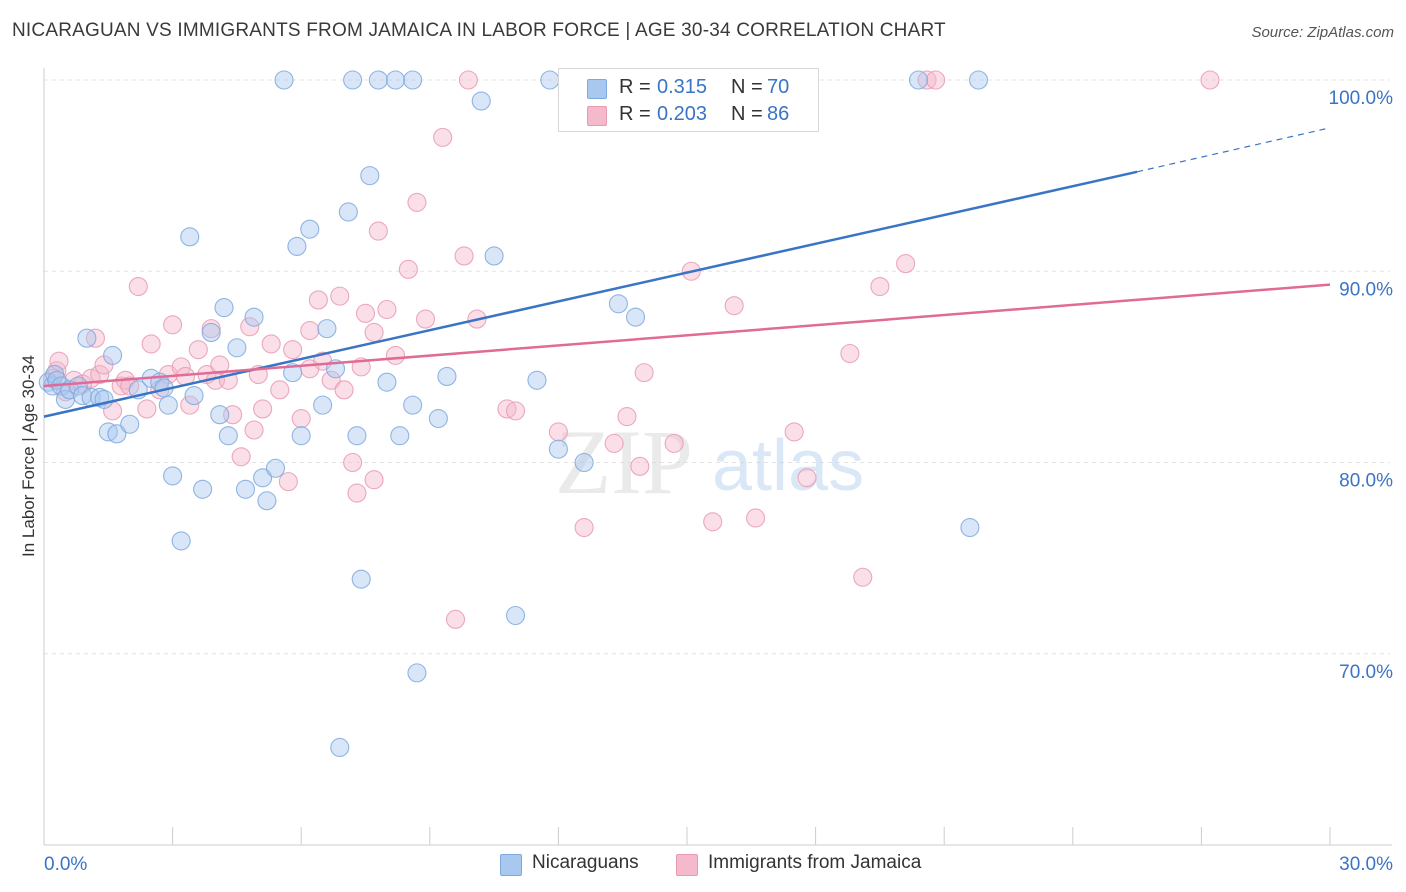 The width and height of the screenshot is (1406, 892). What do you see at coordinates (682, 114) in the screenshot?
I see `legend-r-value: 0.203` at bounding box center [682, 114].